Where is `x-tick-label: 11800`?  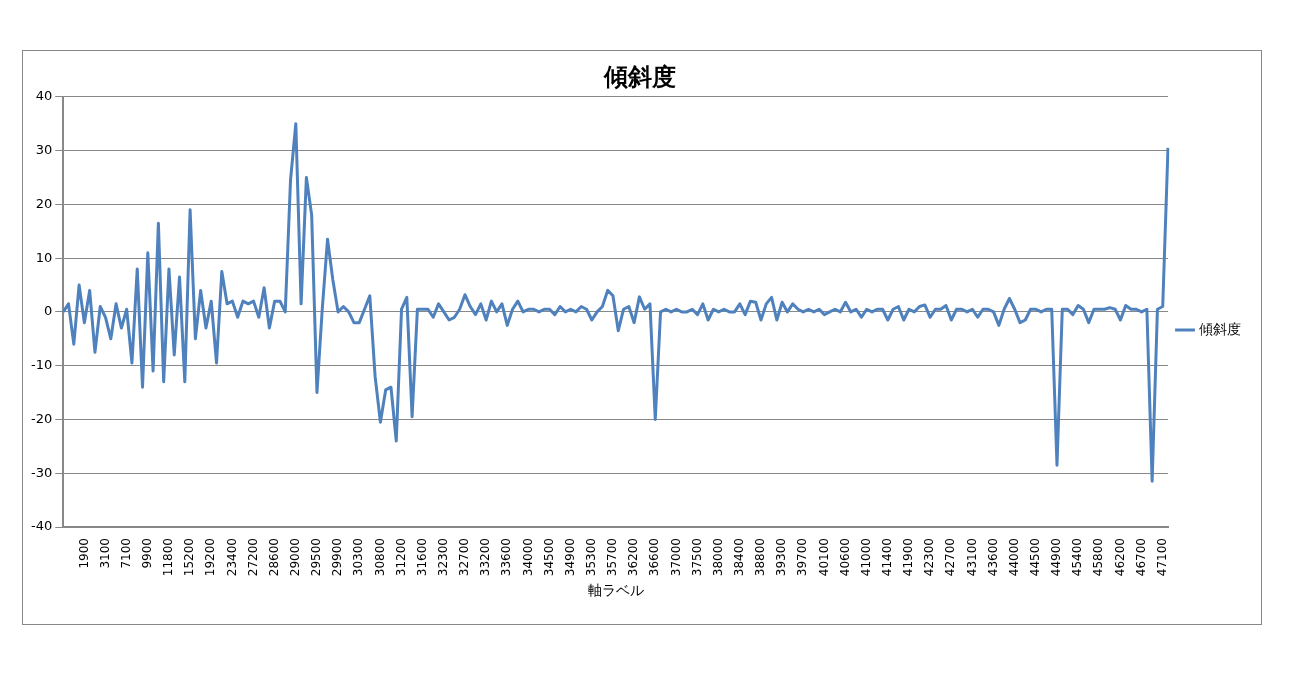
x-tick-label: 11800 is located at coordinates (168, 557).